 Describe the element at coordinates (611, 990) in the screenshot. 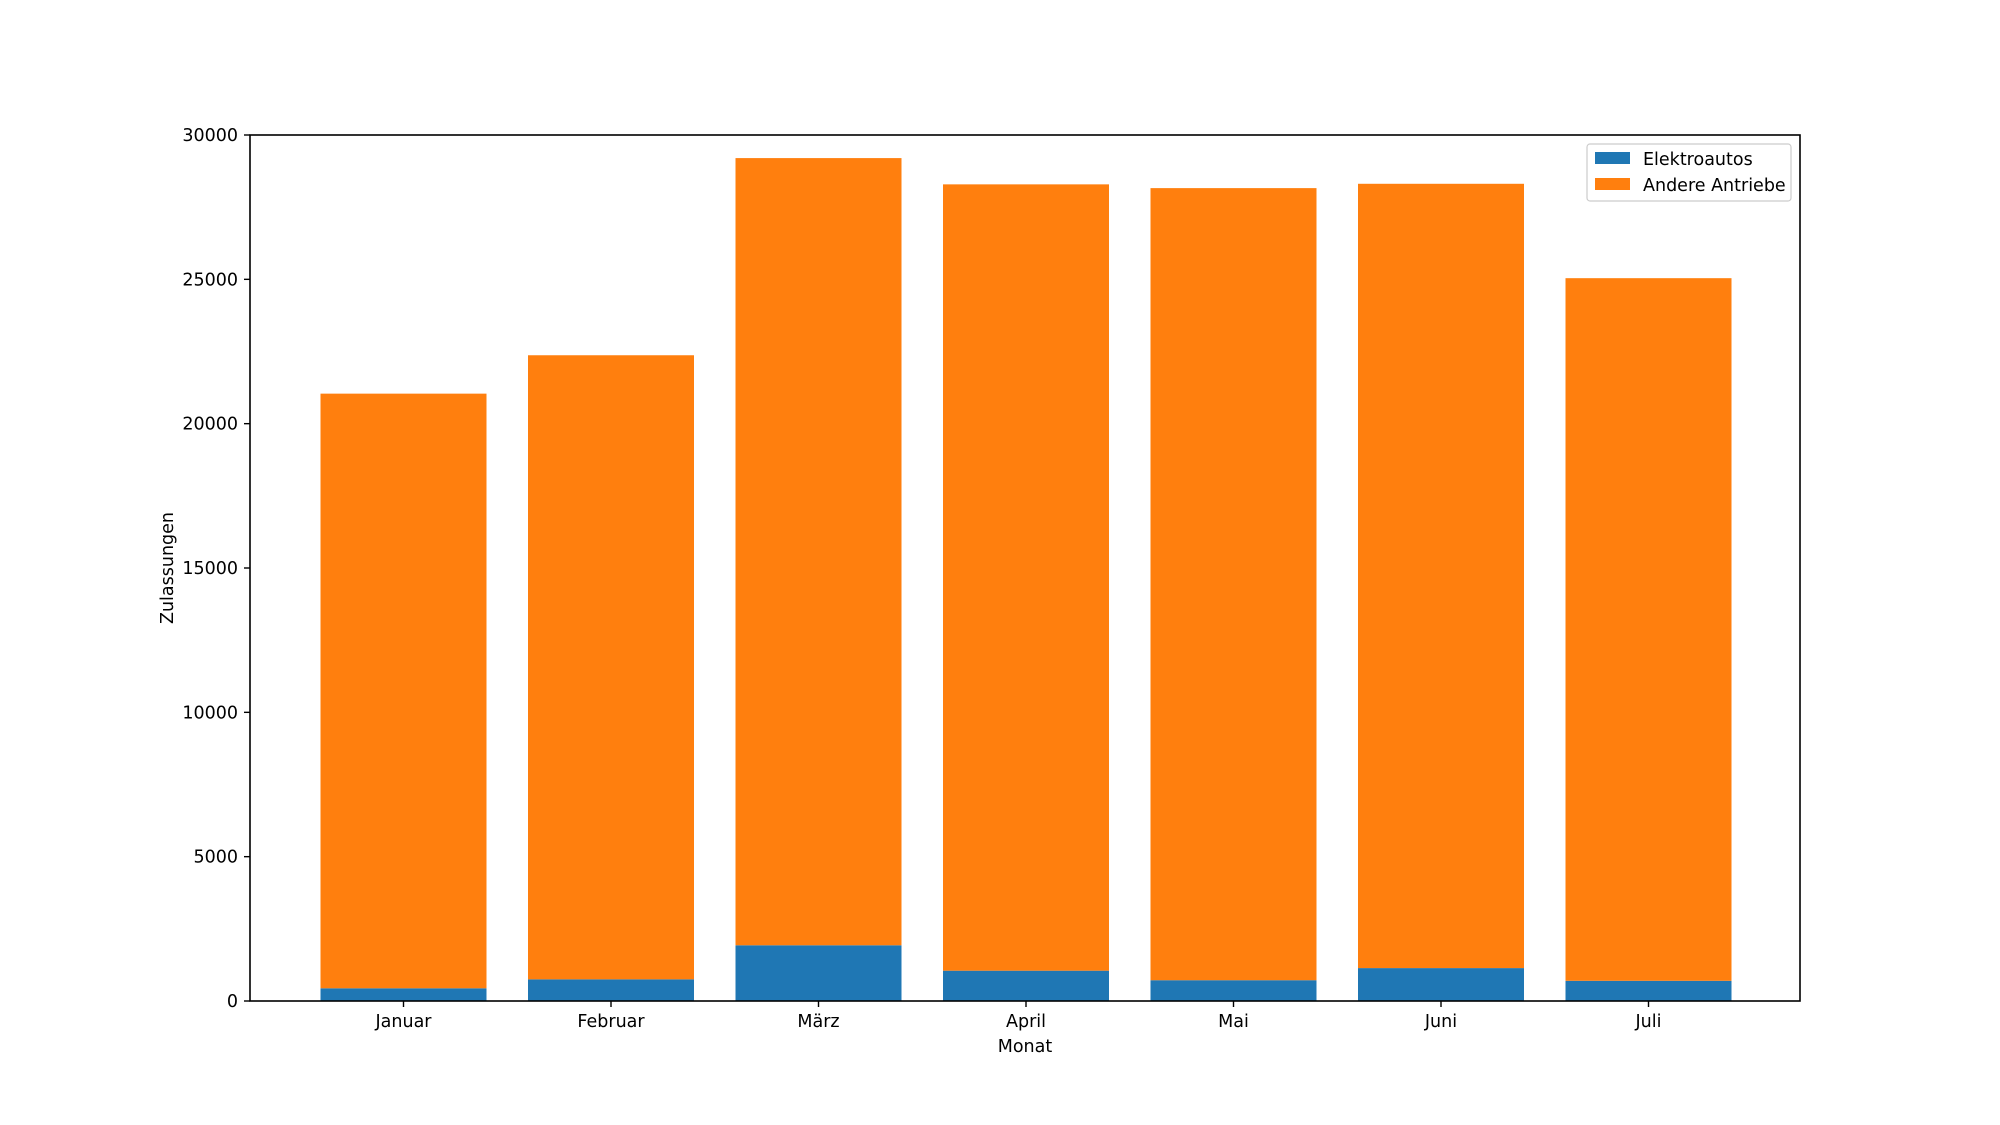

I see `bar-elektroautos-februar` at that location.